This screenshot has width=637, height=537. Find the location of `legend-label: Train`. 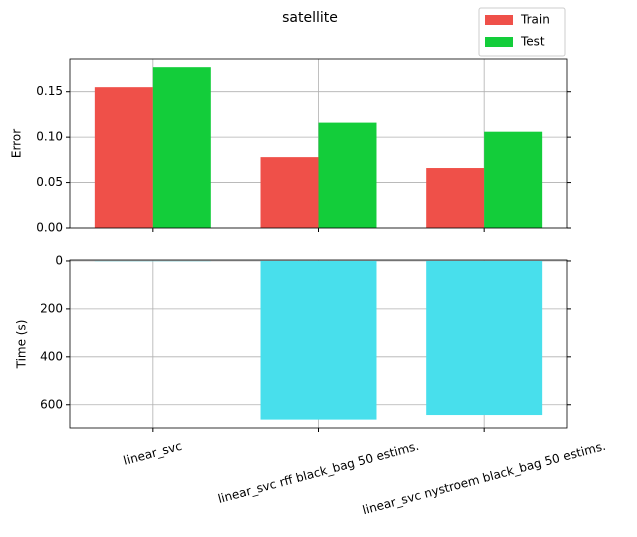

legend-label: Train is located at coordinates (535, 20).